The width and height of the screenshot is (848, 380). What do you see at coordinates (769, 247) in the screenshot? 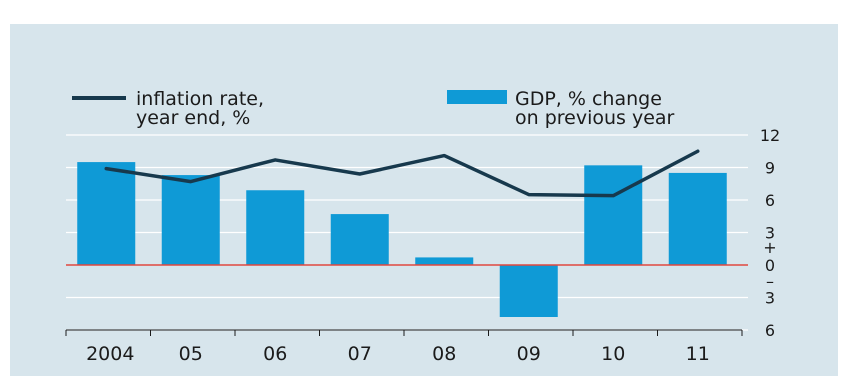
I see `y-plus-marker: +` at bounding box center [769, 247].